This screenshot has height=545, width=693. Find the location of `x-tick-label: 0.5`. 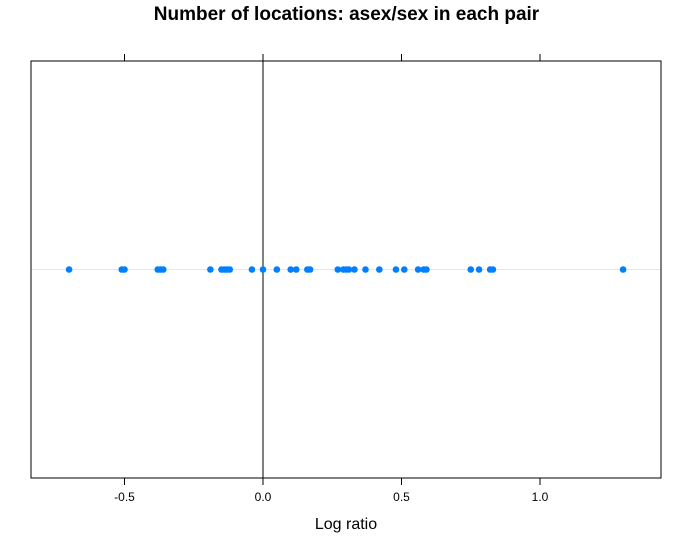

x-tick-label: 0.5 is located at coordinates (401, 497).